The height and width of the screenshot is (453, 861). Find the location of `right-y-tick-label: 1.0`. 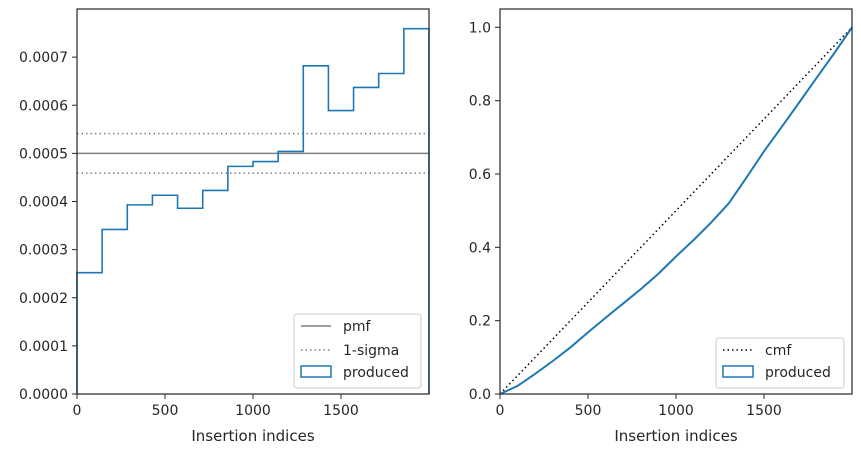

right-y-tick-label: 1.0 is located at coordinates (480, 28).